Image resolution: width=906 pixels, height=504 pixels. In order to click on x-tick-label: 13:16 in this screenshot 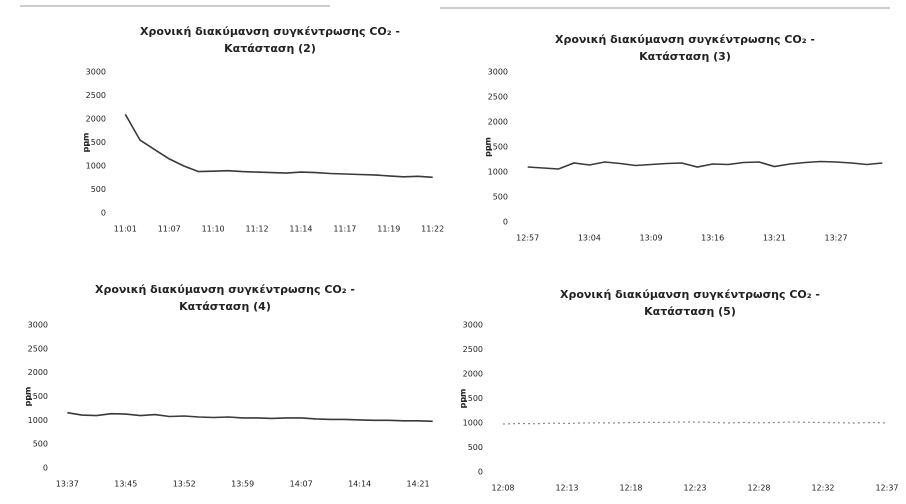, I will do `click(712, 238)`.